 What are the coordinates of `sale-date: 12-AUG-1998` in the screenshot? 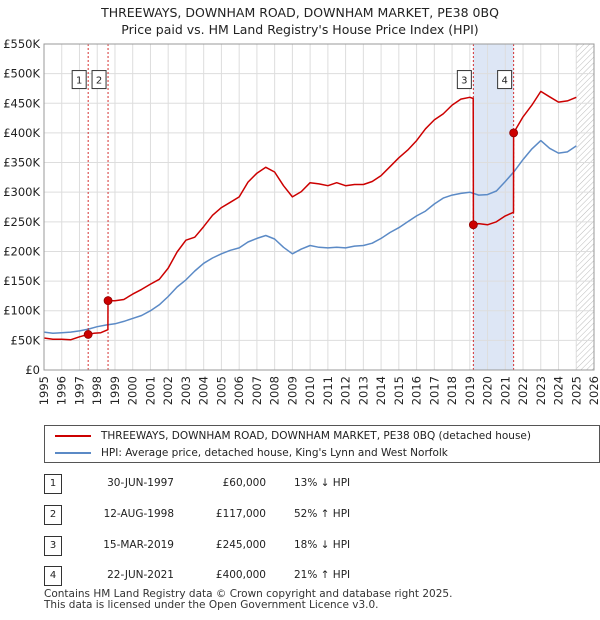 It's located at (138, 514).